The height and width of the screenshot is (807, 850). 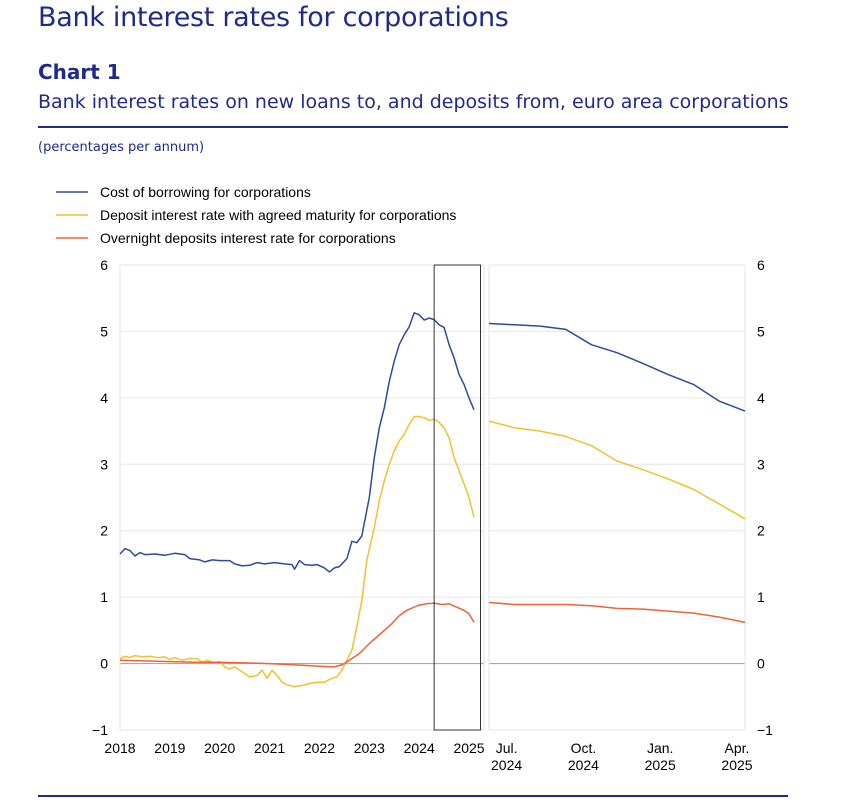 What do you see at coordinates (413, 796) in the screenshot?
I see `bottom-divider` at bounding box center [413, 796].